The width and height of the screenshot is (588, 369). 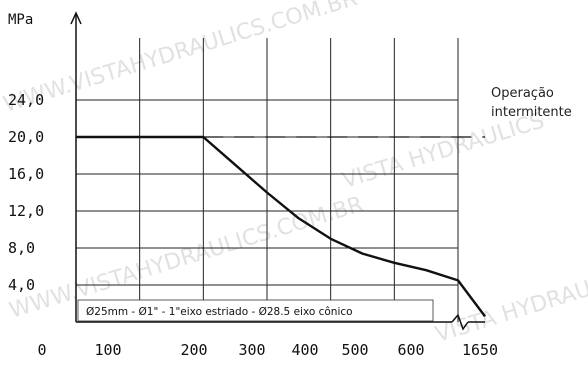 I want to click on caption-box, so click(x=255, y=310).